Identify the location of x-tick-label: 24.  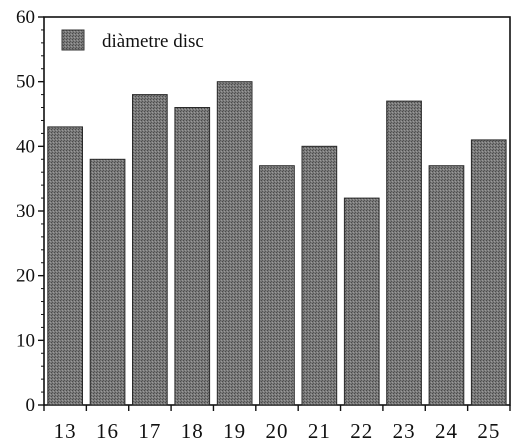
(446, 431).